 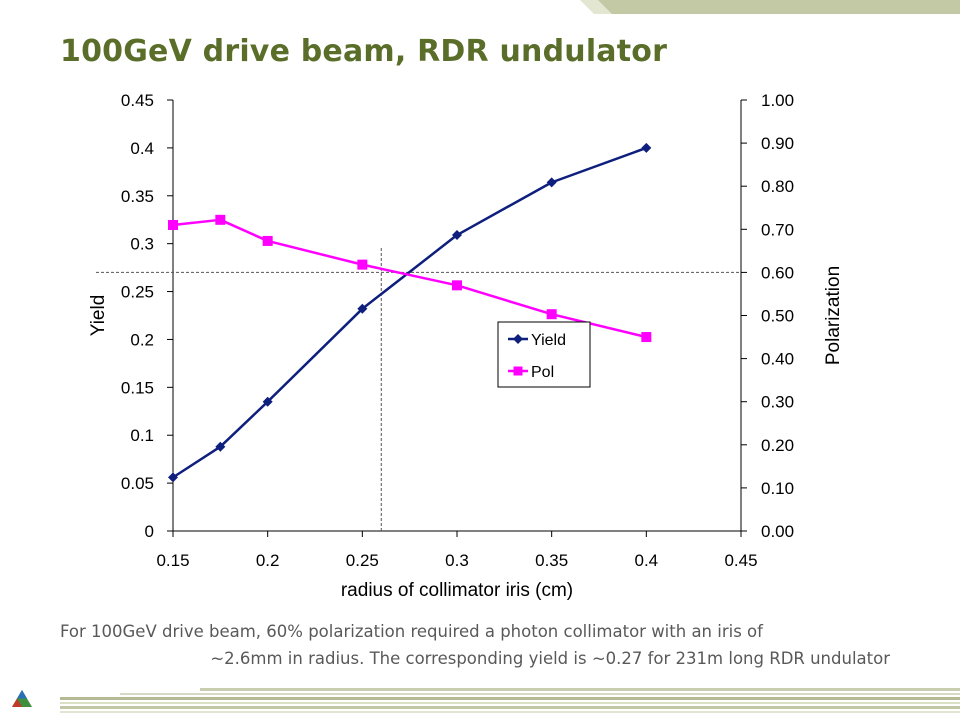 What do you see at coordinates (518, 371) in the screenshot?
I see `legend-pol-marker` at bounding box center [518, 371].